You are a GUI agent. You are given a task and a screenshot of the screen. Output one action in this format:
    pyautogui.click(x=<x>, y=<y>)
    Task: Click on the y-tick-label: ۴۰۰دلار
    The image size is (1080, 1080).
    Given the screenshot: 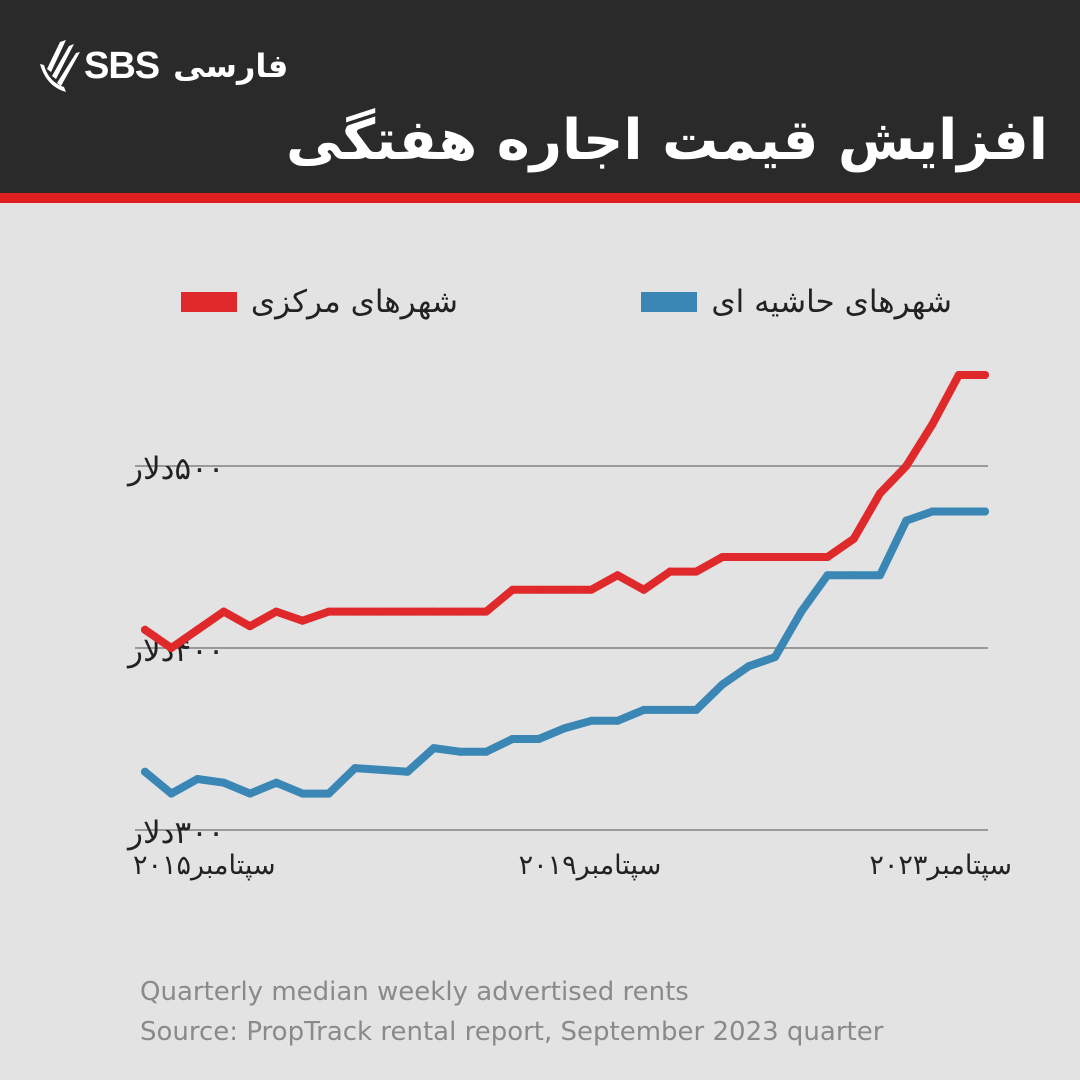 What is the action you would take?
    pyautogui.click(x=175, y=651)
    